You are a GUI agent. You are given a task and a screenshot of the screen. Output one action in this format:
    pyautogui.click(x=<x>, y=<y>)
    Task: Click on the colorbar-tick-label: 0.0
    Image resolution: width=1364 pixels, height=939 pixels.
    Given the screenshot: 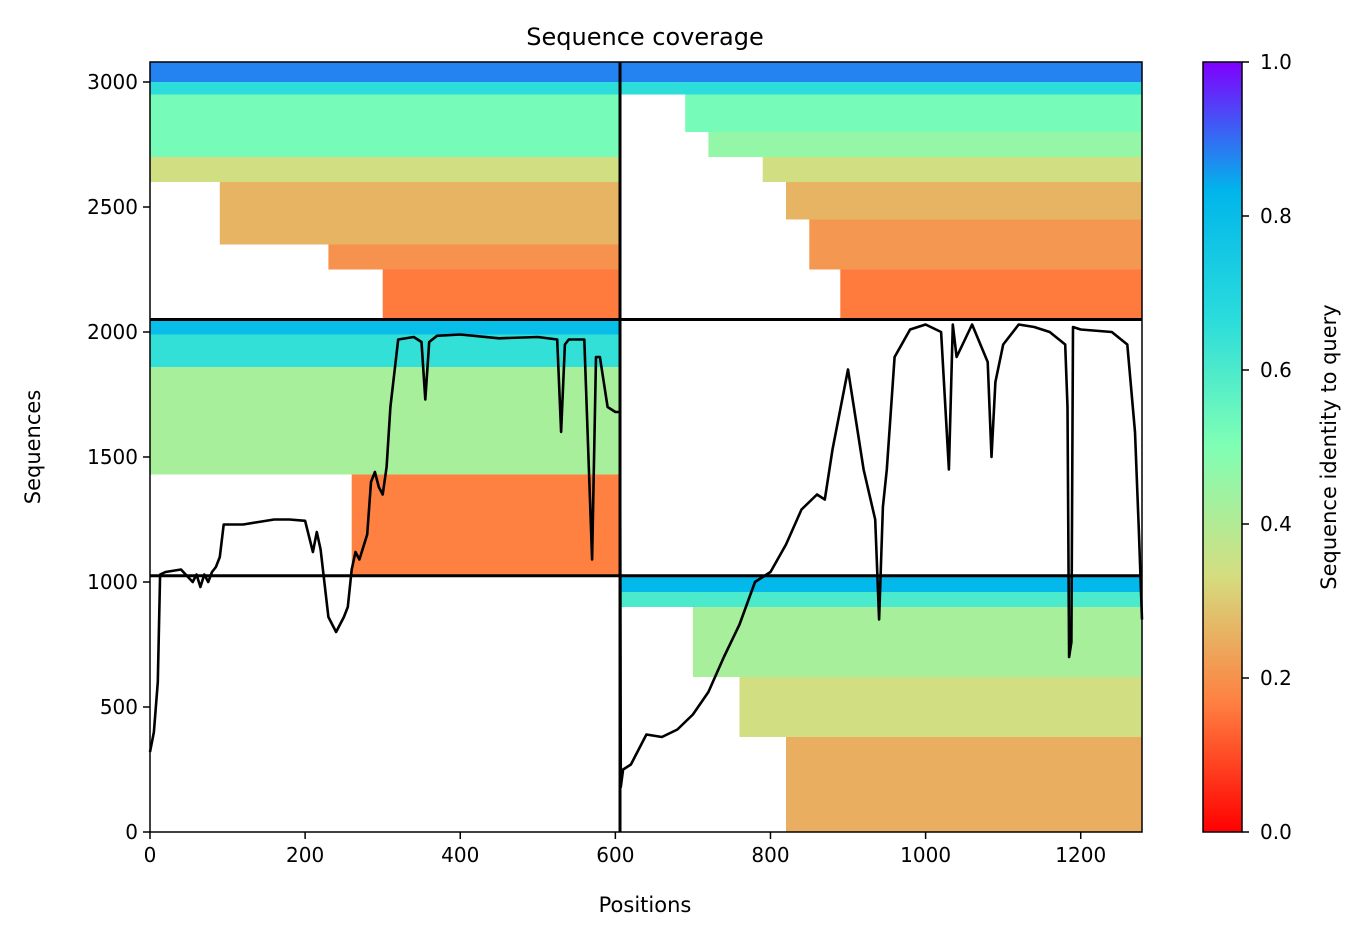 What is the action you would take?
    pyautogui.click(x=1276, y=832)
    